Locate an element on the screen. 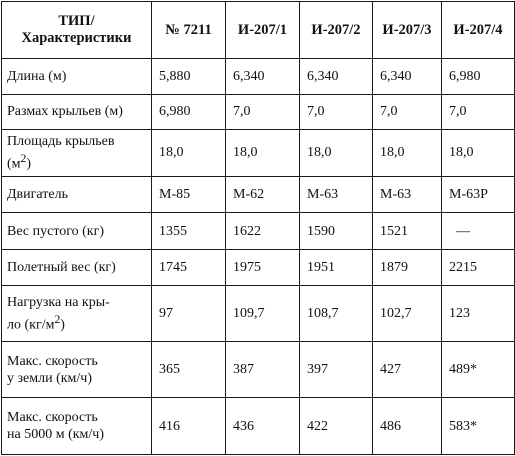  cell-value: 1590 is located at coordinates (336, 231).